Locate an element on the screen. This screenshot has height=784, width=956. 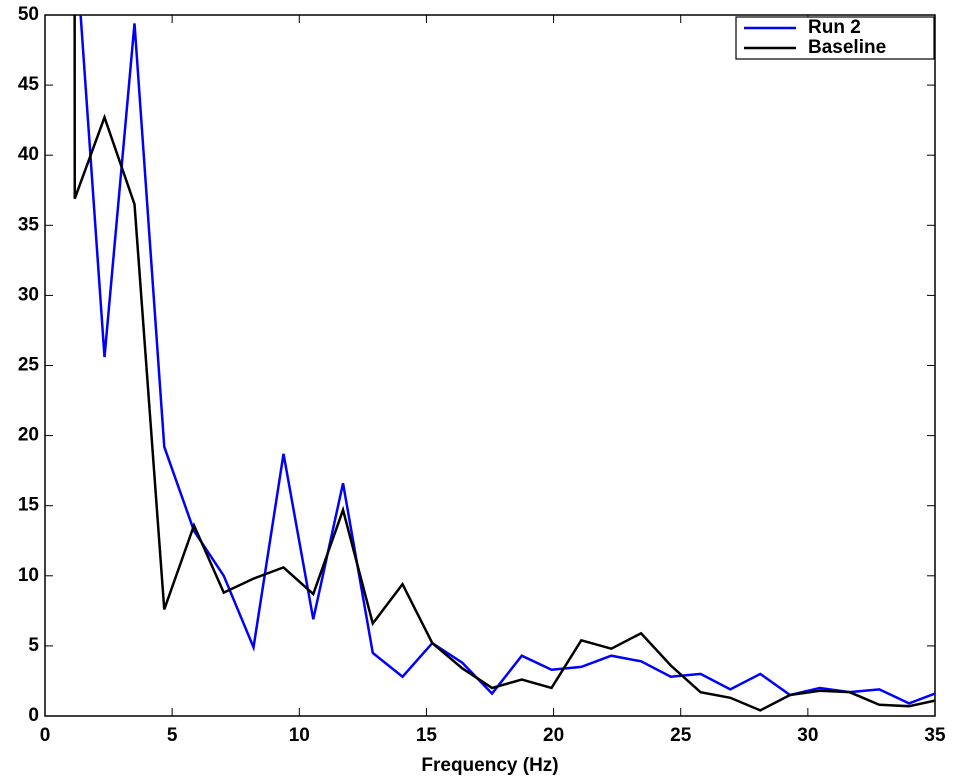
legend-label: Run 2 is located at coordinates (834, 27).